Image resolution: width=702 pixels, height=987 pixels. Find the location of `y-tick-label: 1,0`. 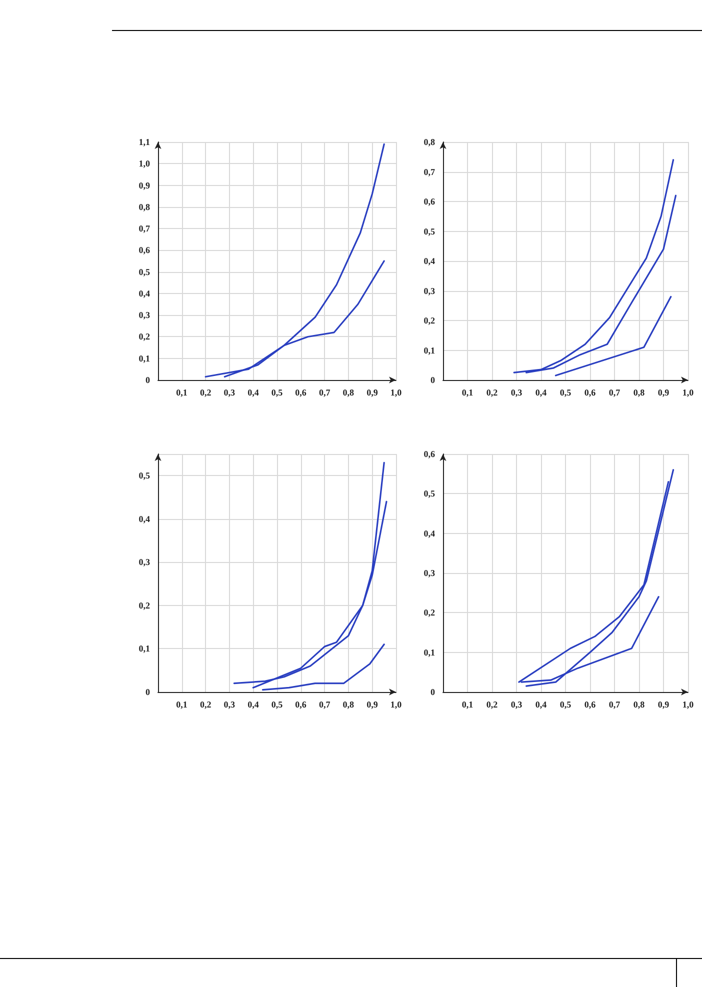

y-tick-label: 1,0 is located at coordinates (144, 163).